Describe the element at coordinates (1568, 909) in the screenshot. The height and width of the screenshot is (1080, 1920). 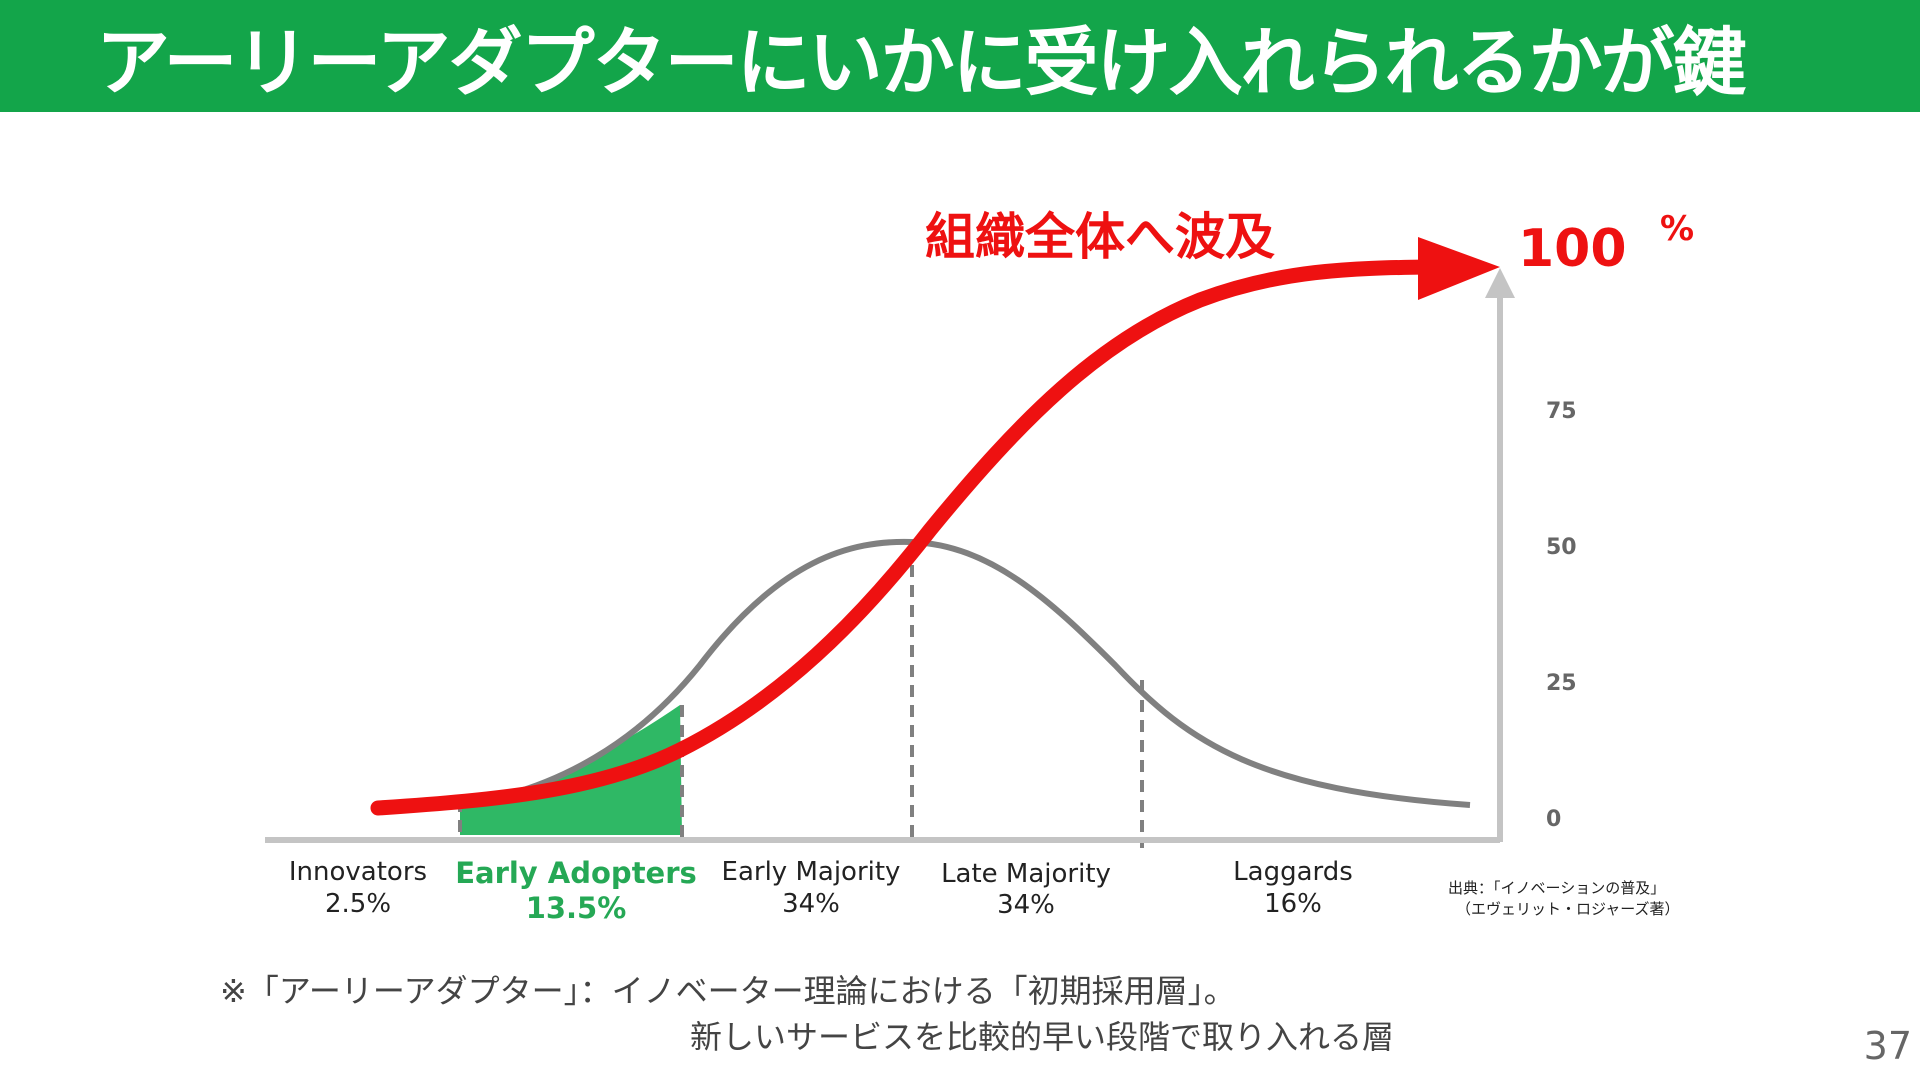
I see `source-line-2: （エヴェリット・ロジャーズ著）` at that location.